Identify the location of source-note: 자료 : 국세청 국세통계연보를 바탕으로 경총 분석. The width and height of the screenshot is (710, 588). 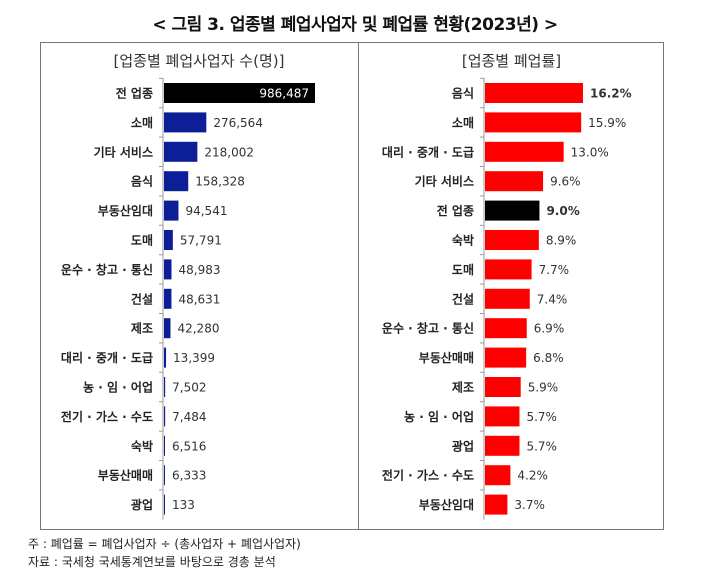
(152, 562).